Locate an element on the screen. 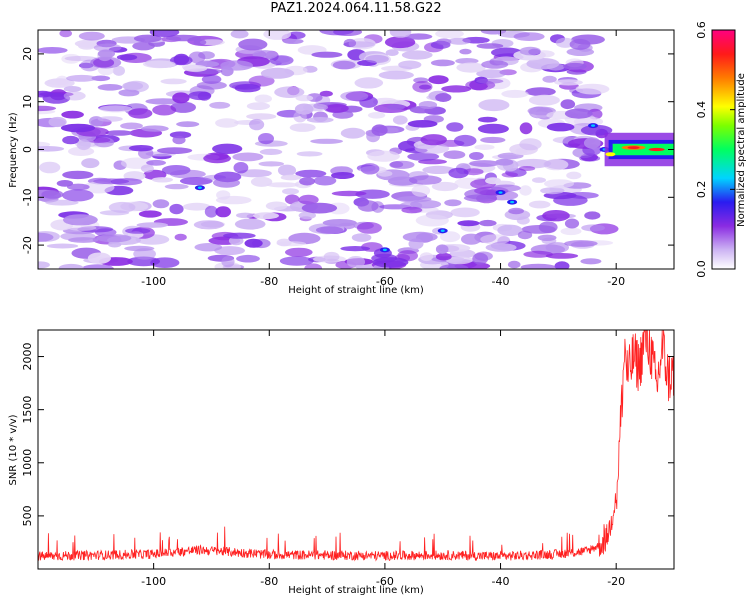 This screenshot has width=750, height=600. y-tick-label: 2000 is located at coordinates (27, 357).